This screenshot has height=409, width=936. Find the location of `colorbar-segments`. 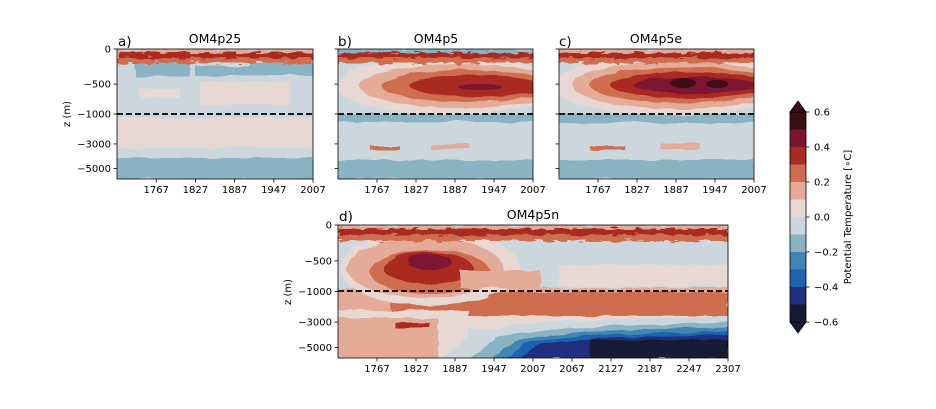

colorbar-segments is located at coordinates (798, 217).